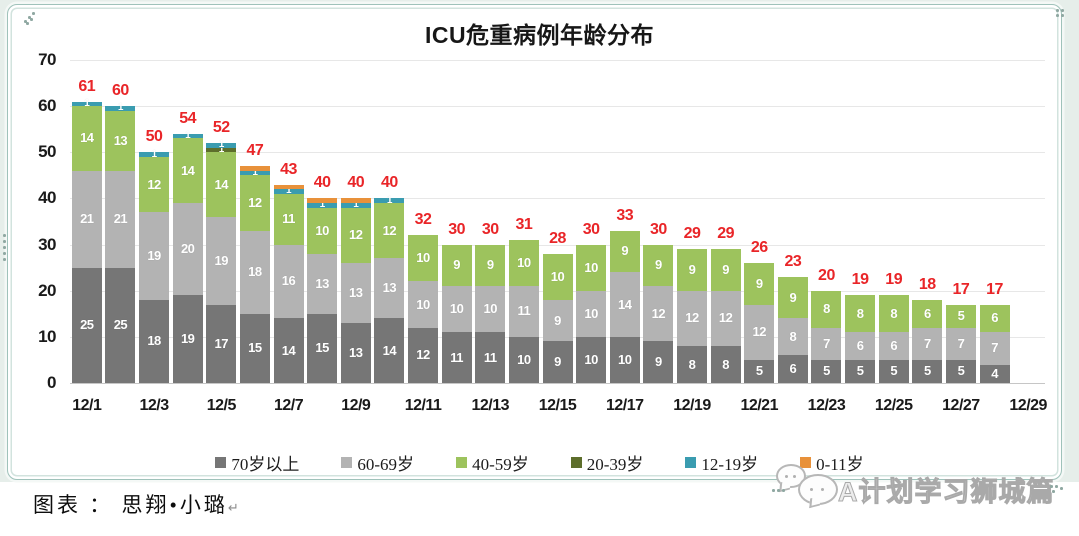 This screenshot has width=1079, height=536. Describe the element at coordinates (840, 464) in the screenshot. I see `legend-label: 0-11岁` at that location.